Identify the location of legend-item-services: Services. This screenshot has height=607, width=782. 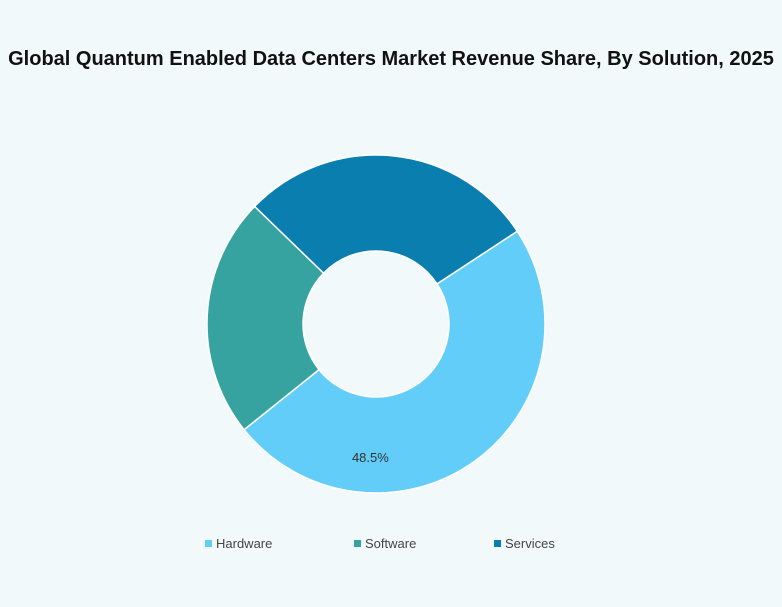
(524, 543).